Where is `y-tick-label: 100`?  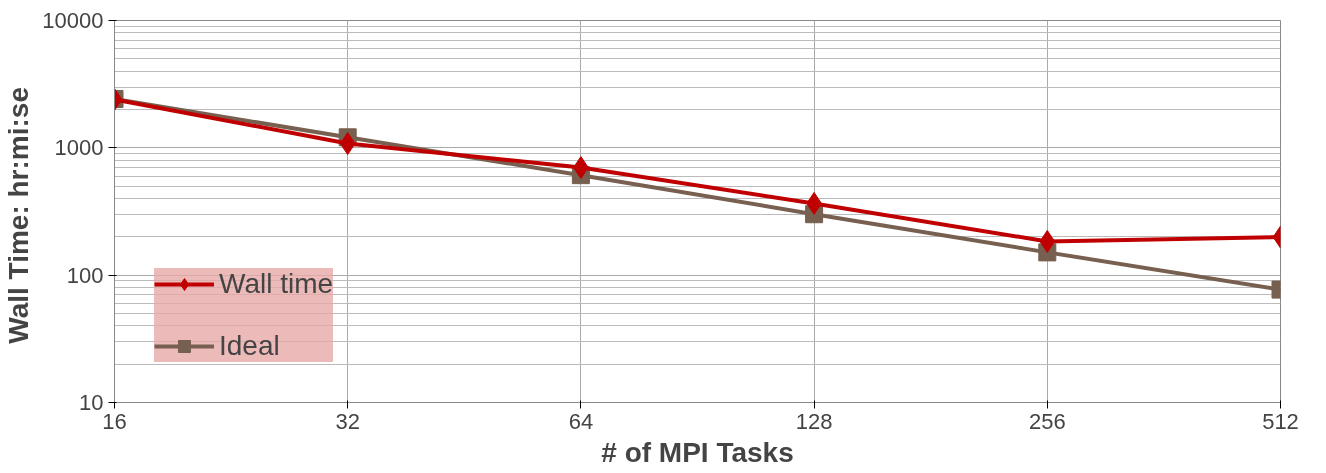 y-tick-label: 100 is located at coordinates (85, 275).